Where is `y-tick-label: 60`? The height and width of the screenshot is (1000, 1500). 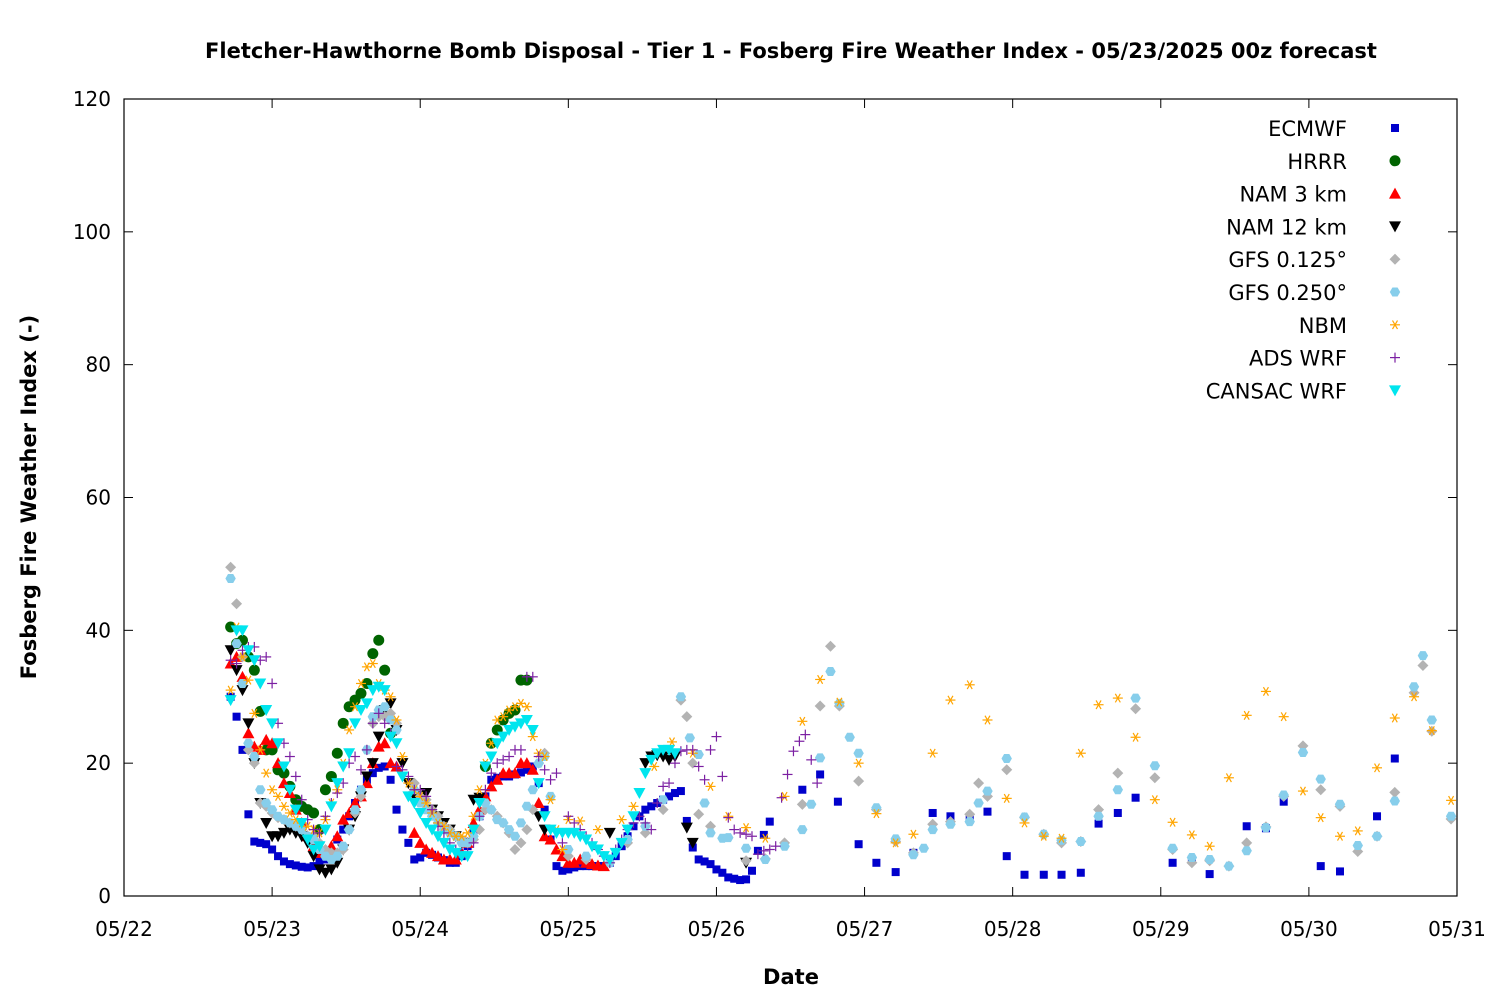
y-tick-label: 60 is located at coordinates (98, 498).